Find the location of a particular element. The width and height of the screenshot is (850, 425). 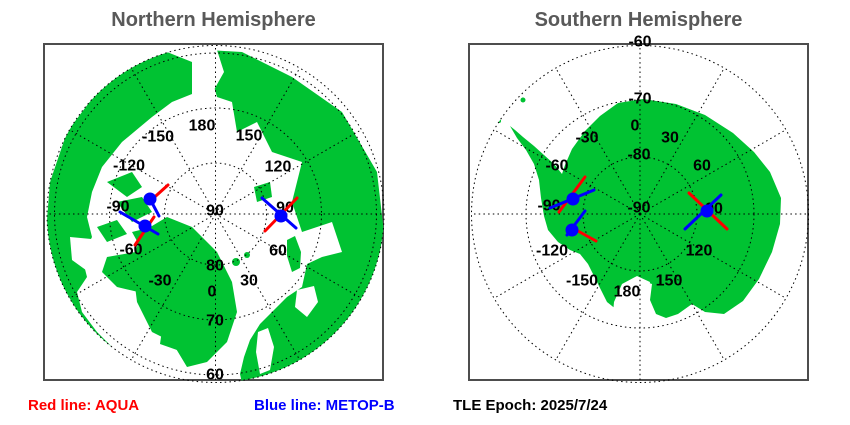

white-sea is located at coordinates (306, 301).